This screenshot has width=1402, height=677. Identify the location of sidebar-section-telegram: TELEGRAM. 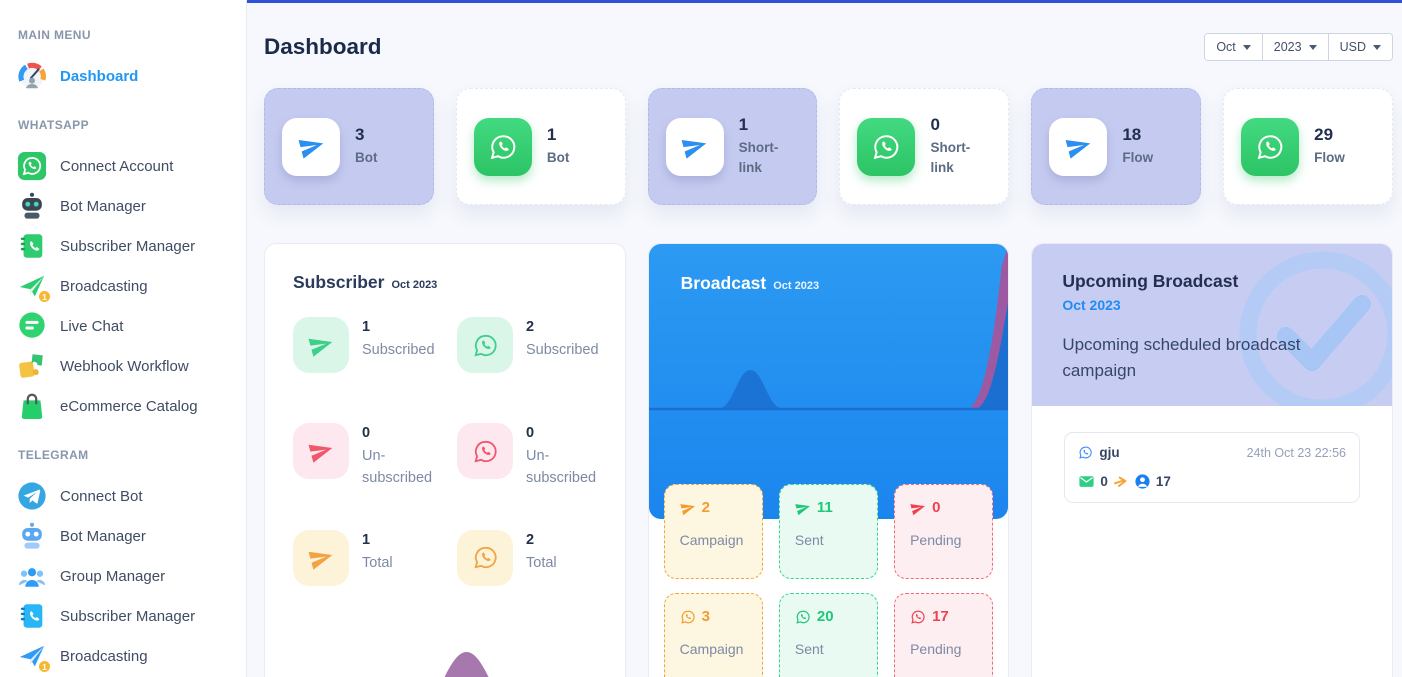
(53, 455).